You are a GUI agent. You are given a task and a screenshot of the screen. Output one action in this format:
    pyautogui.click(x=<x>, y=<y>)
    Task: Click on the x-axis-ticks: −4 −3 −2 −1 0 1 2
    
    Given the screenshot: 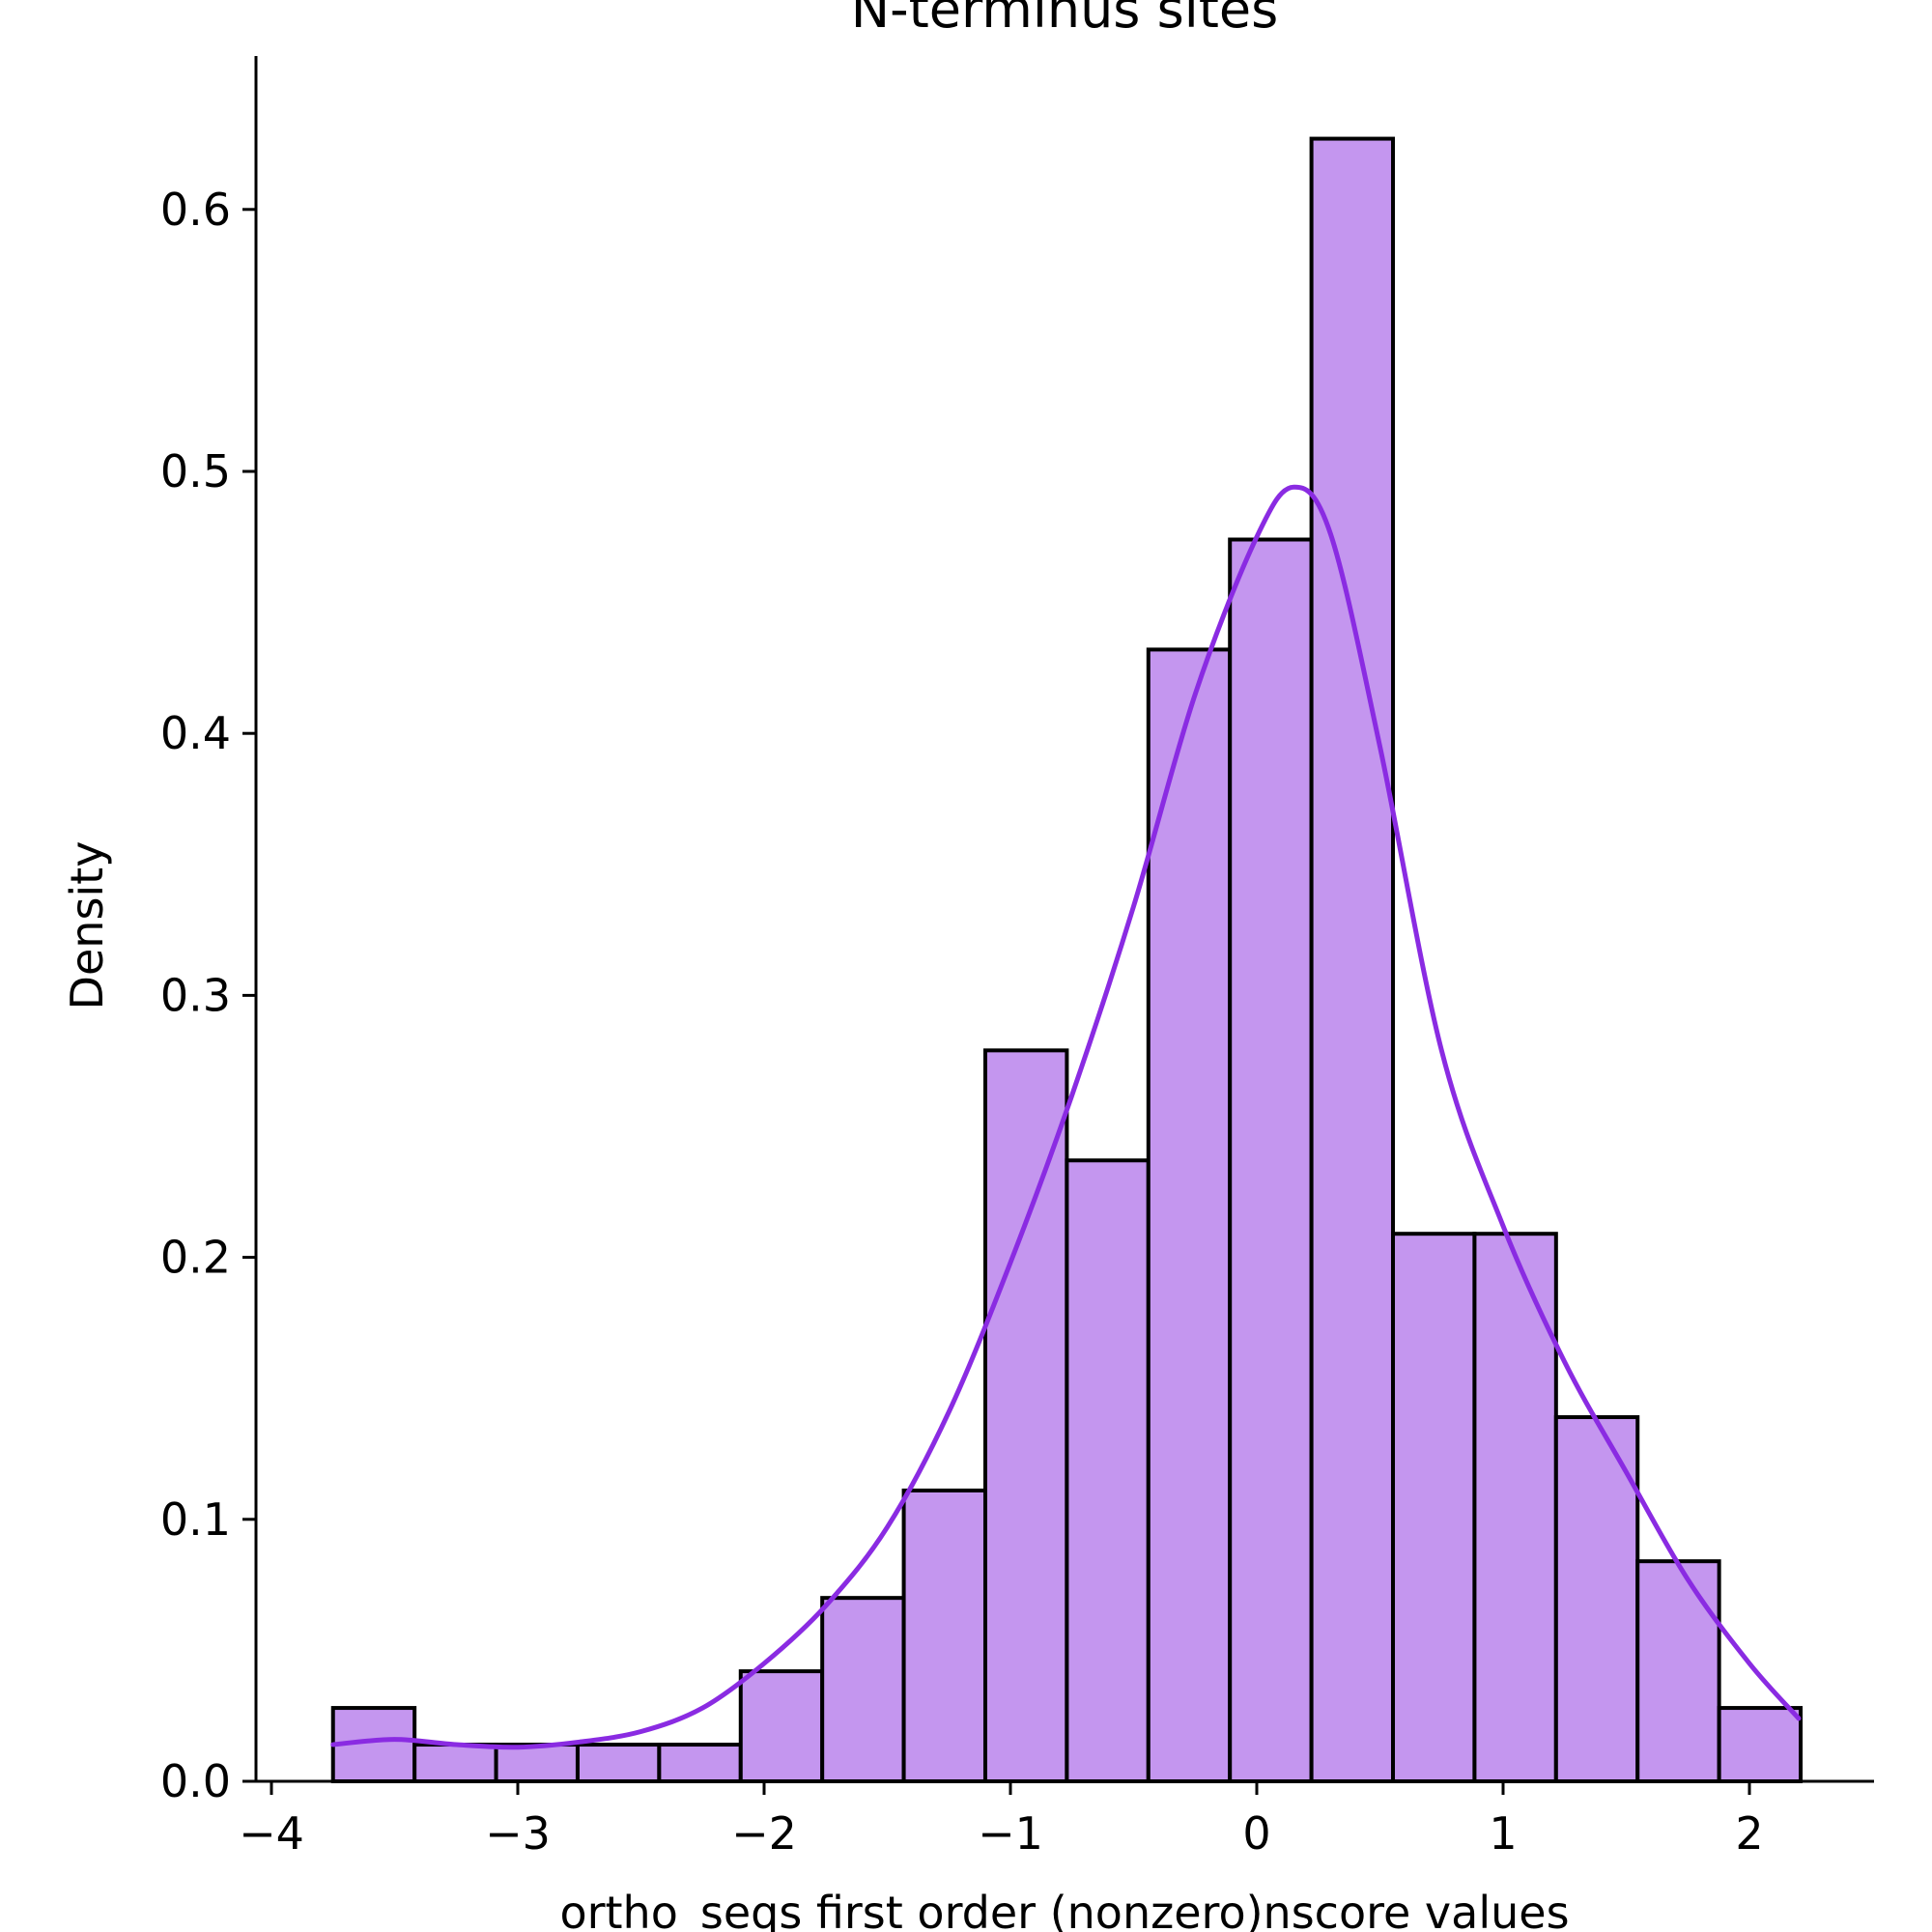 What is the action you would take?
    pyautogui.click(x=1002, y=1820)
    